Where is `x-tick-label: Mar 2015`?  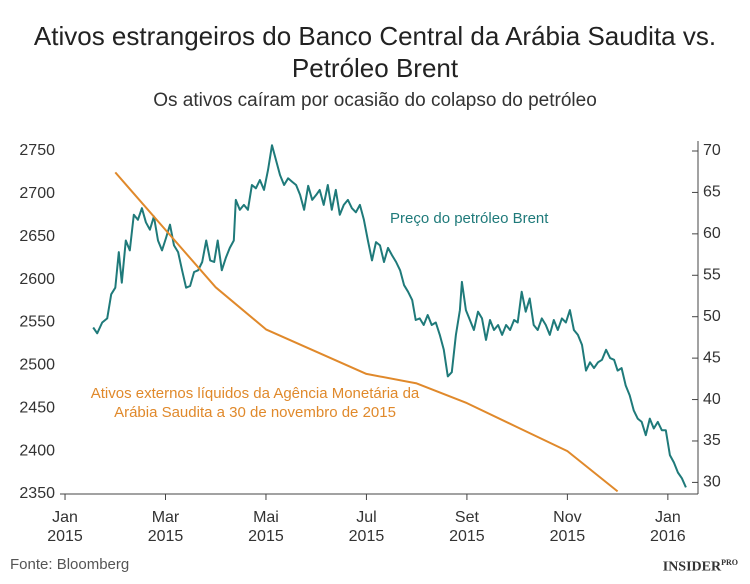 x-tick-label: Mar 2015 is located at coordinates (165, 527).